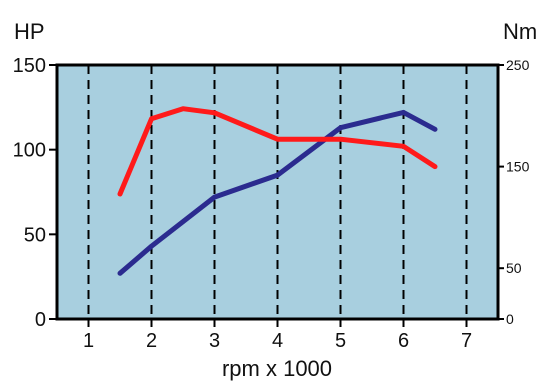 This screenshot has width=547, height=381. Describe the element at coordinates (151, 341) in the screenshot. I see `x-tick-label-2: 2` at that location.